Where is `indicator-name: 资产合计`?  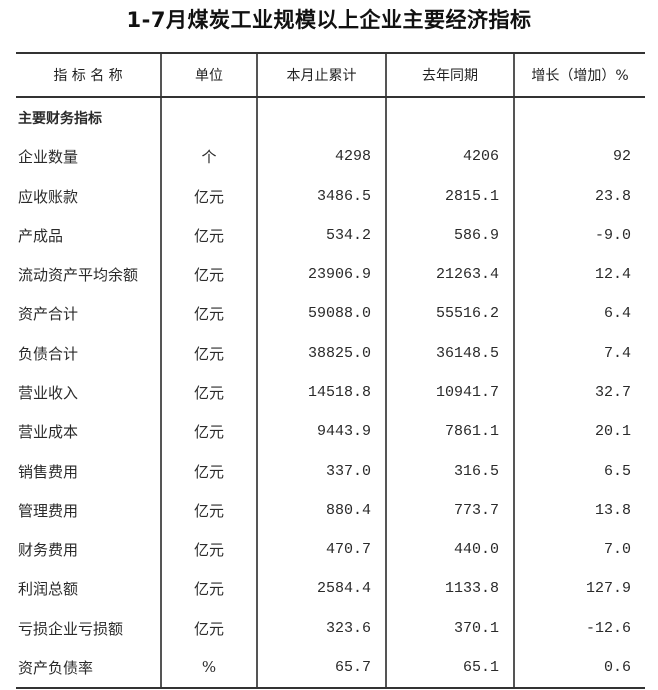 indicator-name: 资产合计 is located at coordinates (48, 314).